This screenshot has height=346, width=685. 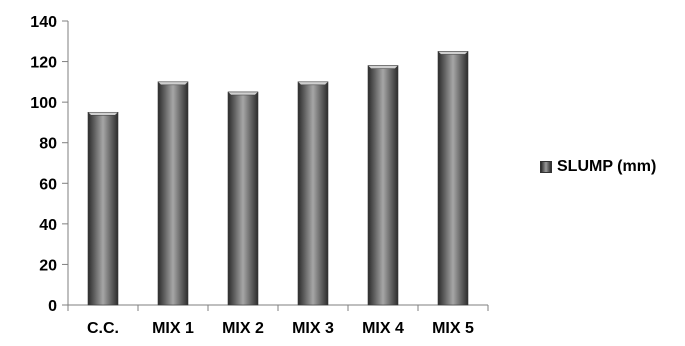 I want to click on legend: SLUMP (mm), so click(x=598, y=167).